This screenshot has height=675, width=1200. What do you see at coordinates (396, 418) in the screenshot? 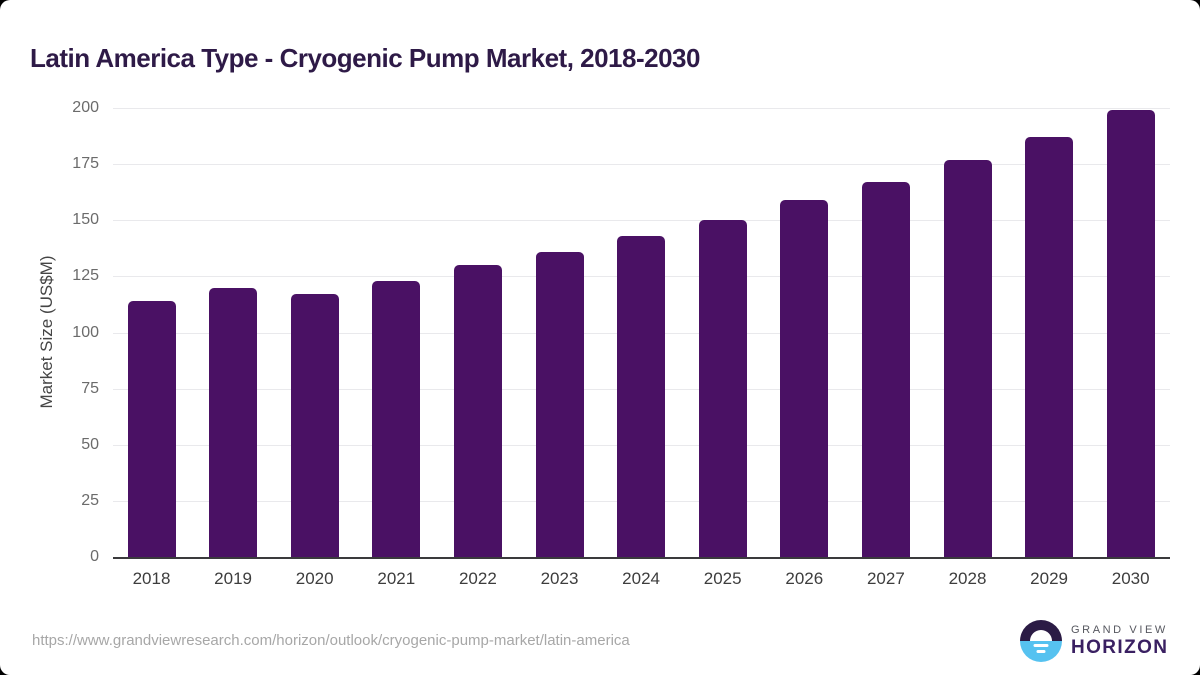
I see `bar-2021` at bounding box center [396, 418].